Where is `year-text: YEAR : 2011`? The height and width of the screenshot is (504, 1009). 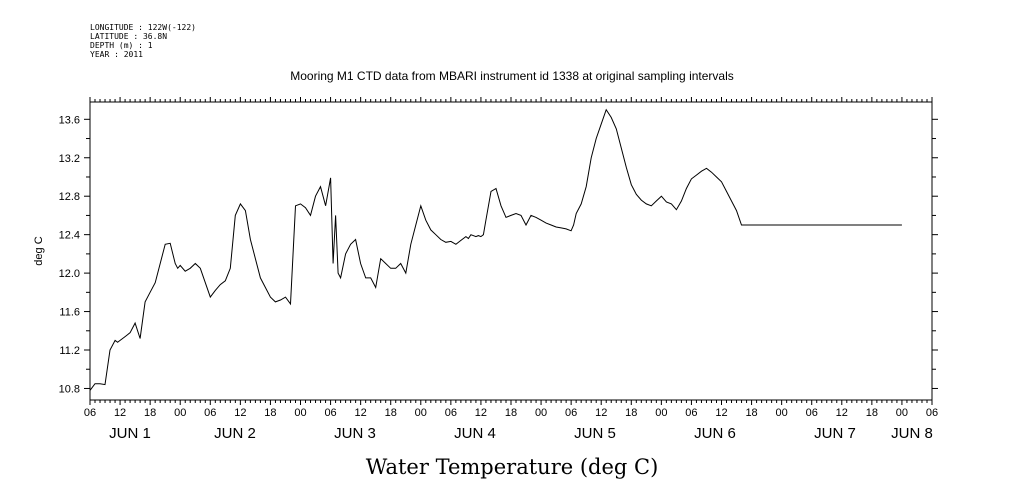
year-text: YEAR : 2011 is located at coordinates (116, 54).